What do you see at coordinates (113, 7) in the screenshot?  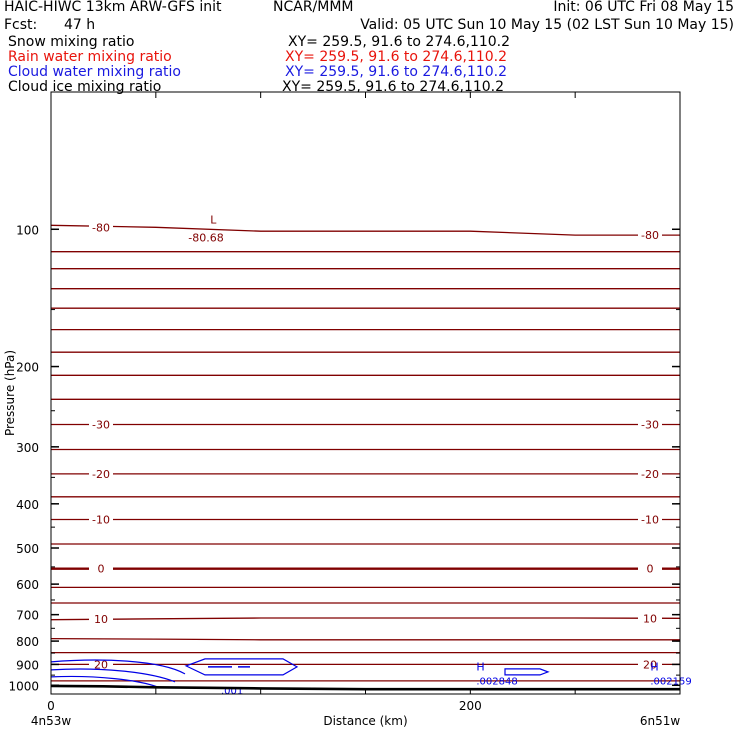 I see `model-title: HAIC-HIWC 13km ARW-GFS init` at bounding box center [113, 7].